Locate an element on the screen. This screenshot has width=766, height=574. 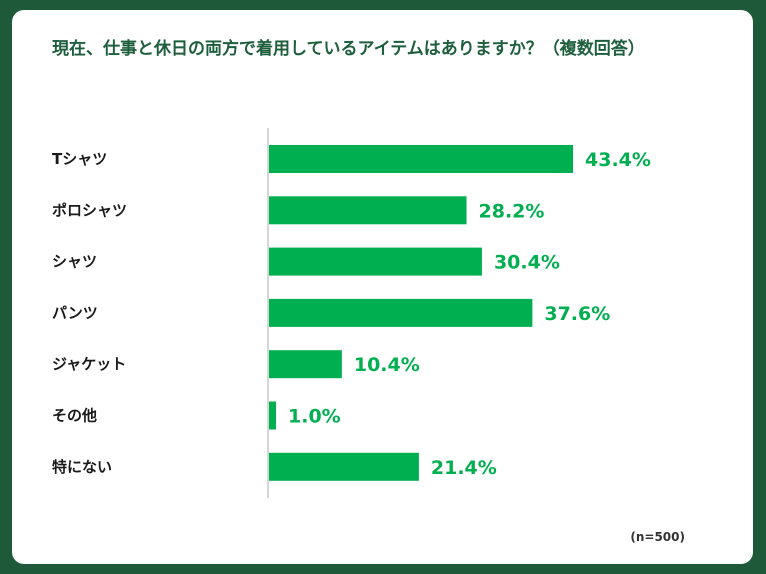
category-label: シャツ is located at coordinates (74, 262).